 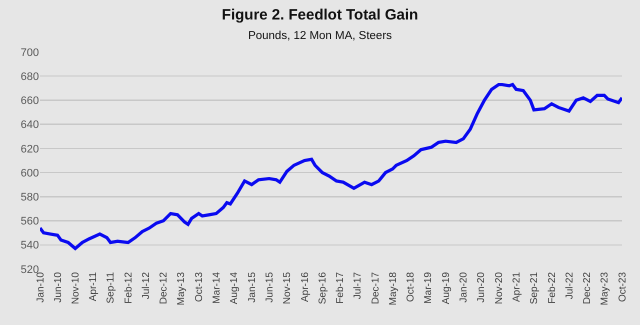 What do you see at coordinates (76, 288) in the screenshot?
I see `x-tick-label: Nov-10` at bounding box center [76, 288].